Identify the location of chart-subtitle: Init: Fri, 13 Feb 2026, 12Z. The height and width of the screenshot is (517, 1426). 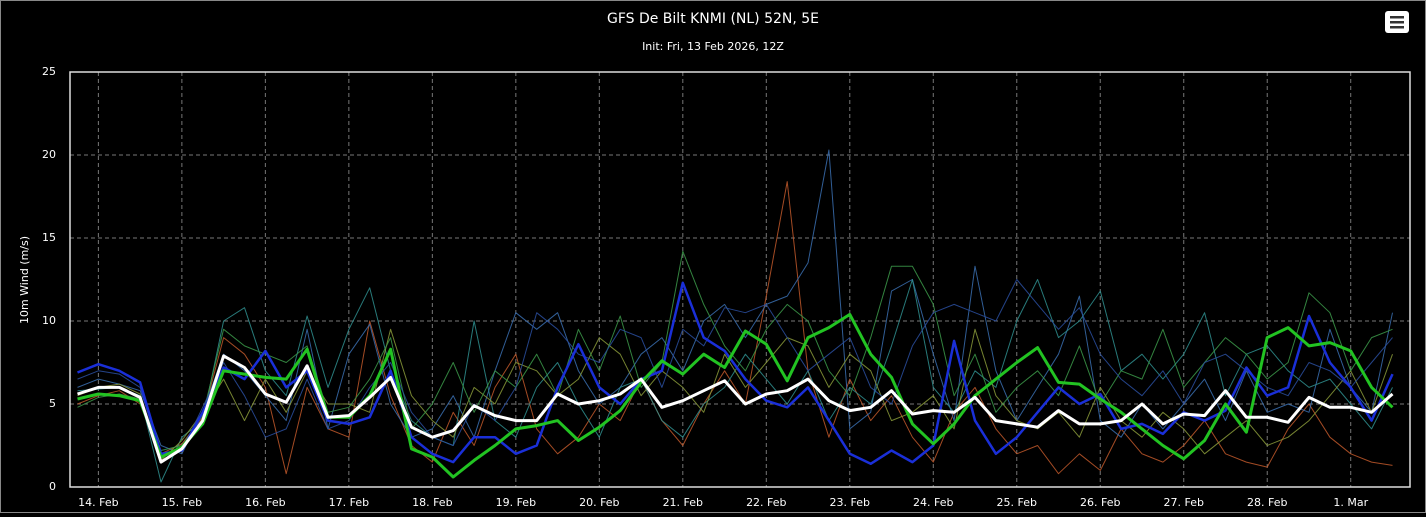
(713, 46).